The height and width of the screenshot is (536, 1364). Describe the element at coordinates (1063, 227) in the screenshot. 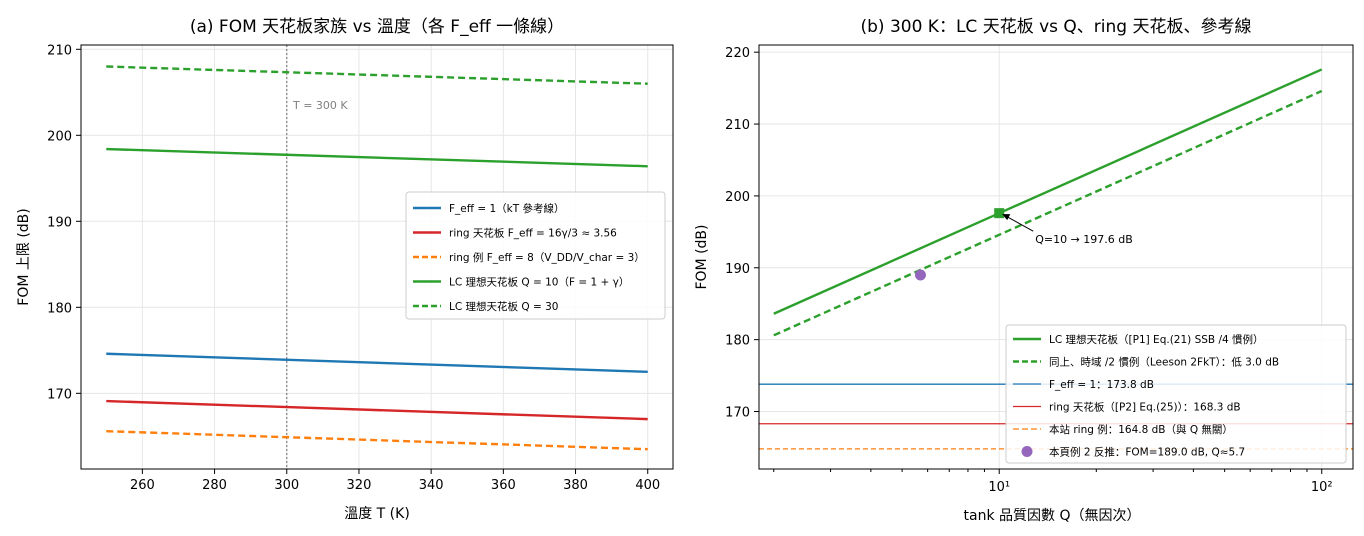

I see `chart-b-annotation: Q=10 → 197.6 dB` at that location.